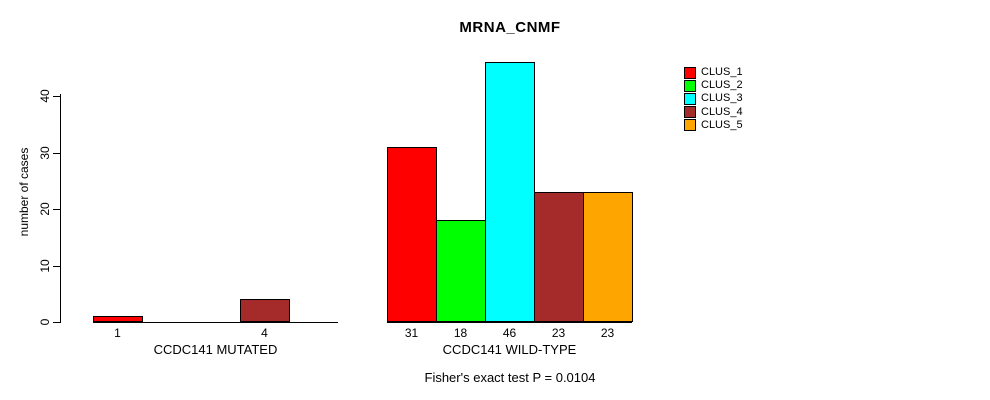  Describe the element at coordinates (722, 85) in the screenshot. I see `legend-label: CLUS_2` at that location.